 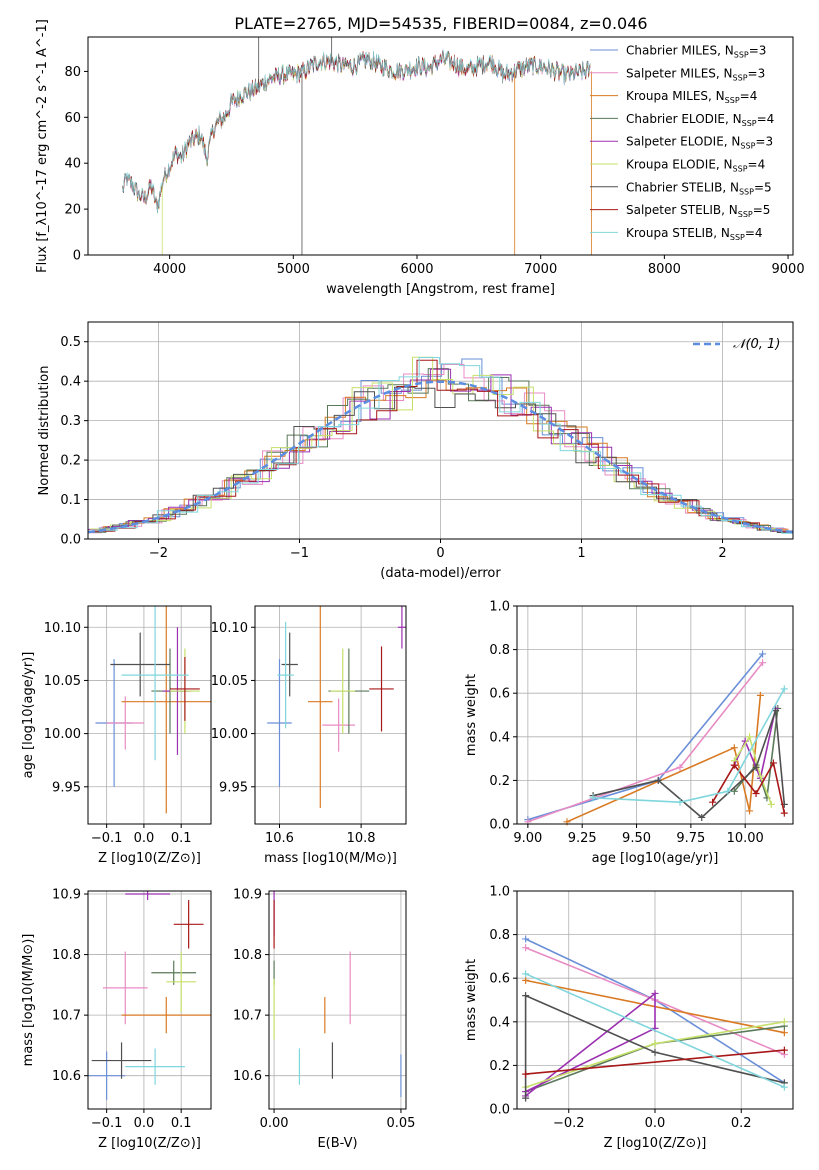 What do you see at coordinates (70, 421) in the screenshot?
I see `y-tick-label: 0.3` at bounding box center [70, 421].